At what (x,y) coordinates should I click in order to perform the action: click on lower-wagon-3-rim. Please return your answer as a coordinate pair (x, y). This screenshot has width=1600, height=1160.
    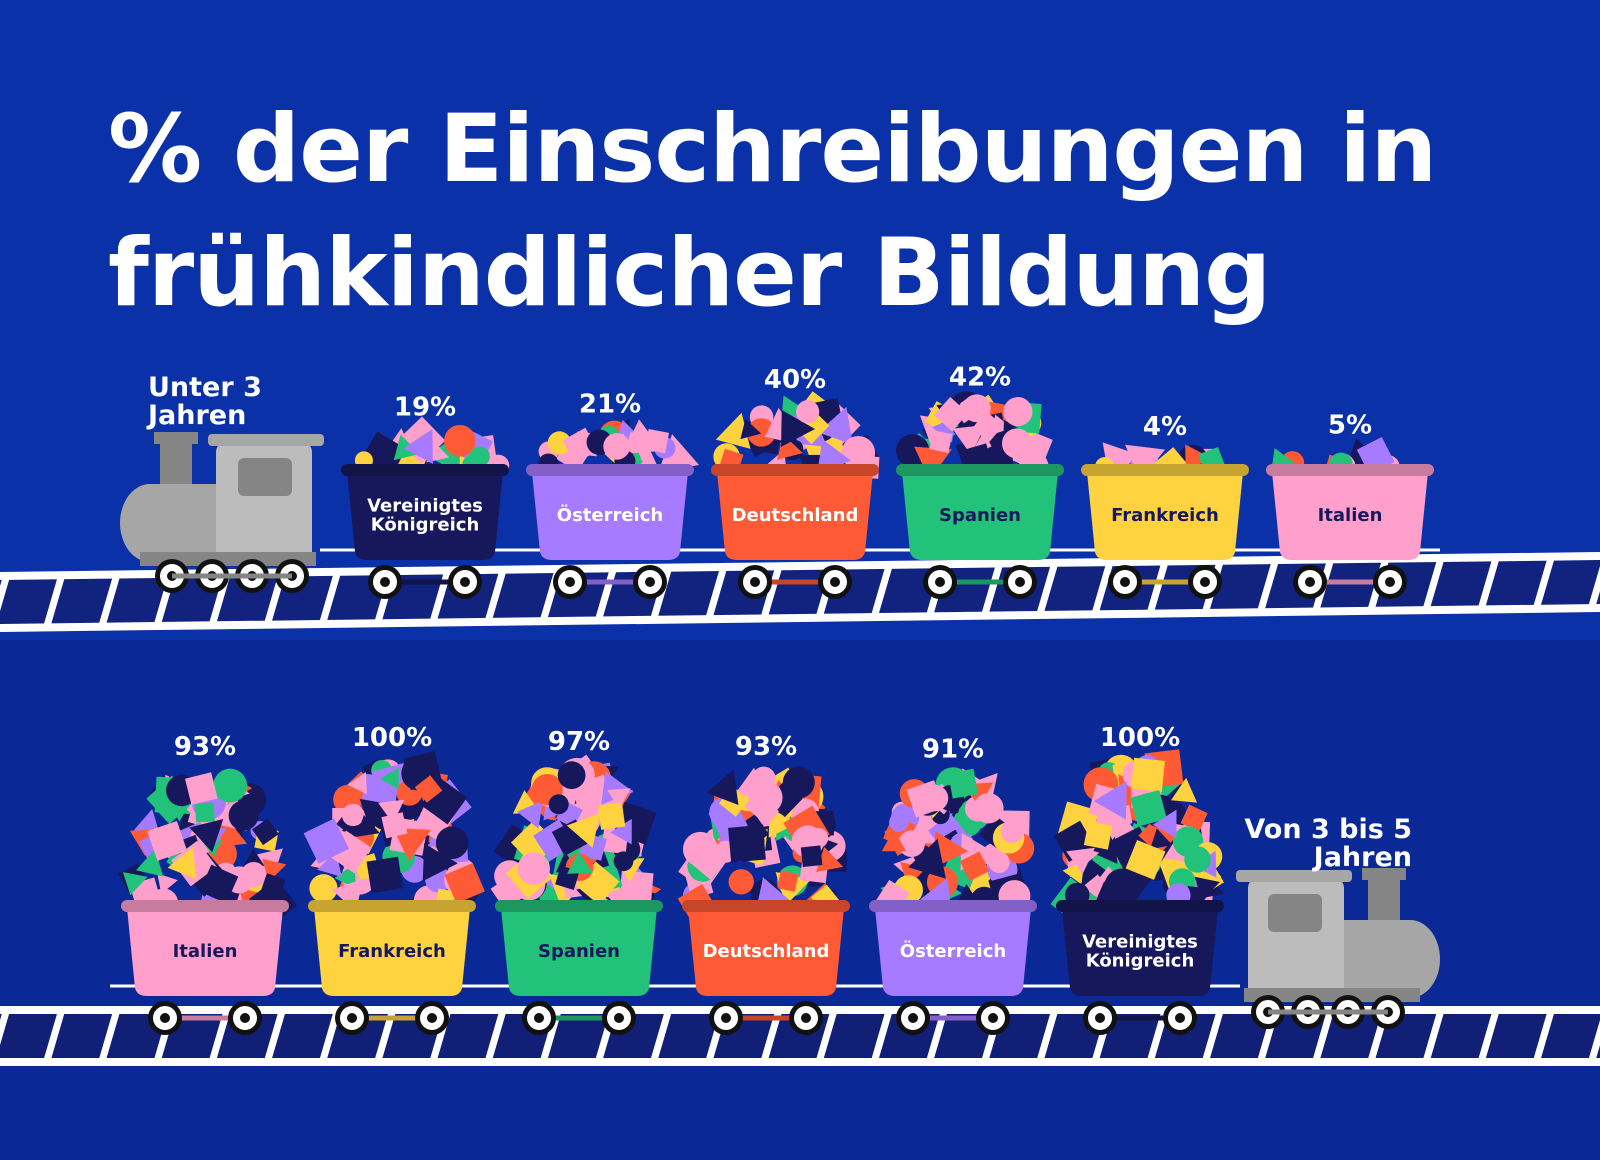
    Looking at the image, I should click on (766, 906).